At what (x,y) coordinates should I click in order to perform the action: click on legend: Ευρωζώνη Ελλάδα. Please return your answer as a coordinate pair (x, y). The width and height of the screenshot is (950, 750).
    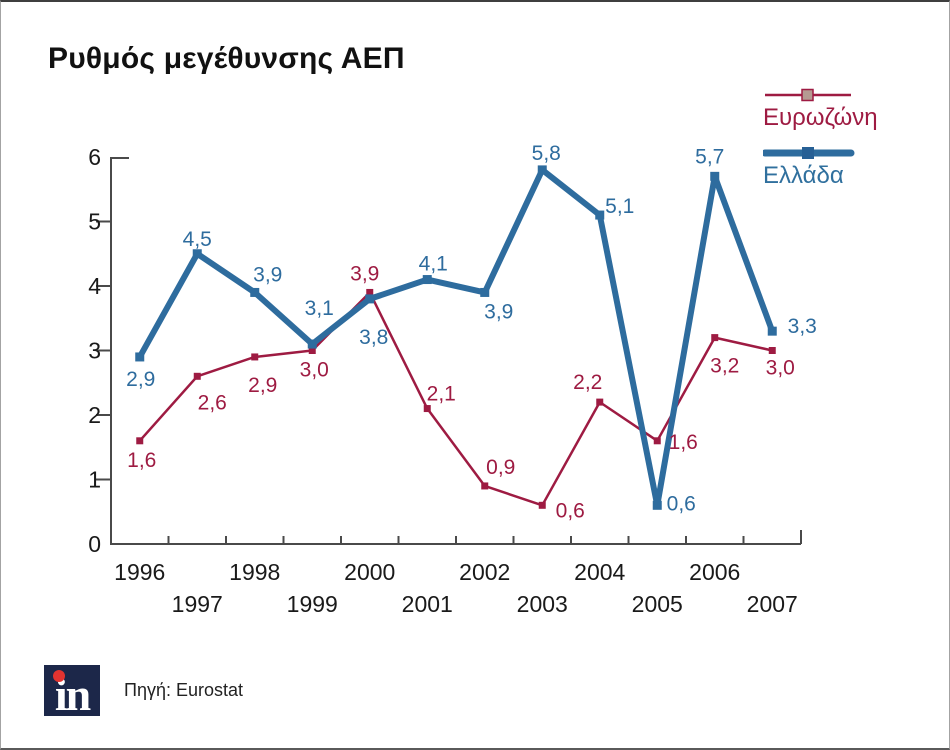
    Looking at the image, I should click on (843, 144).